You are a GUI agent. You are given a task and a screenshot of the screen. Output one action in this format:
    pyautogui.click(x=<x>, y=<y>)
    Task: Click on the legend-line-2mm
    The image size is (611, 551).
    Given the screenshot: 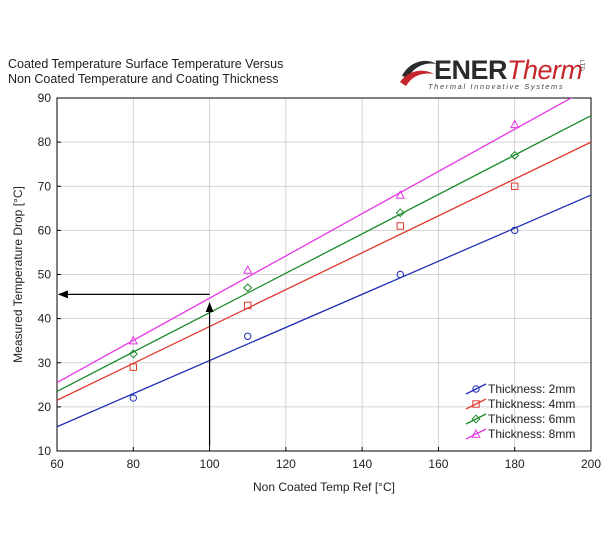 What is the action you would take?
    pyautogui.click(x=476, y=389)
    